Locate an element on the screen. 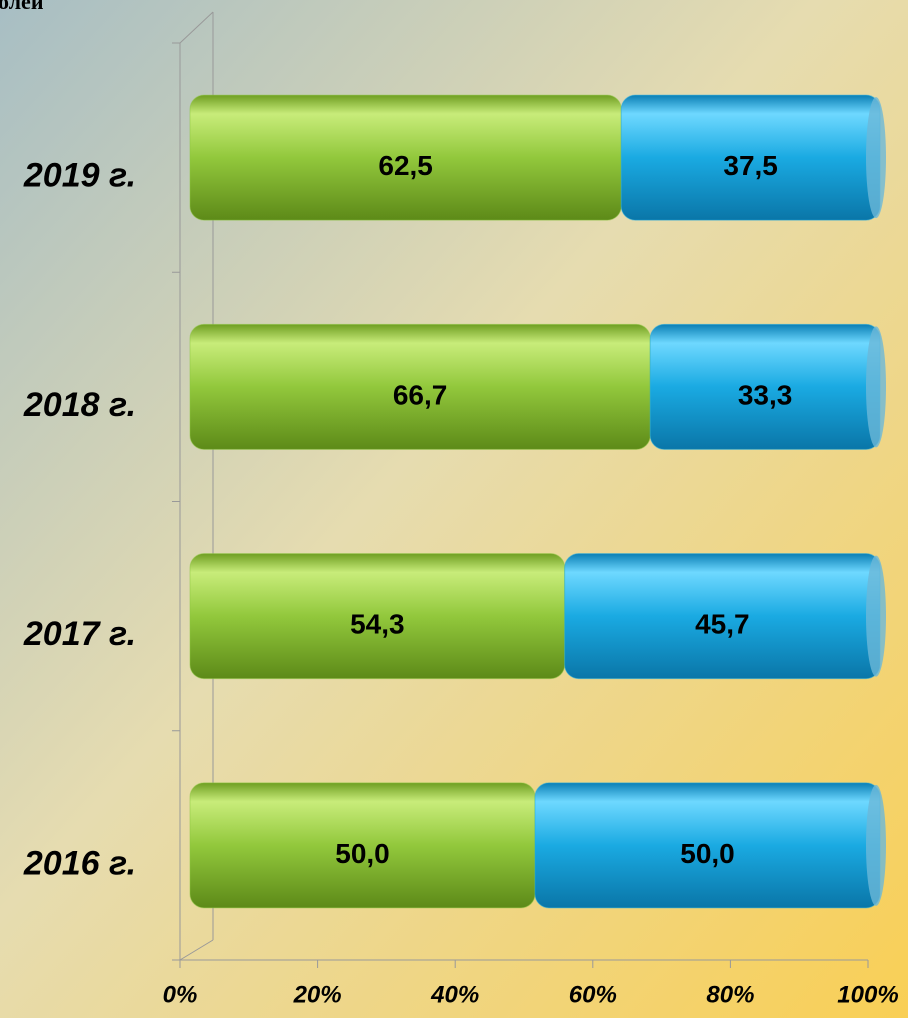  y-tick-label: 2019 г. is located at coordinates (79, 176).